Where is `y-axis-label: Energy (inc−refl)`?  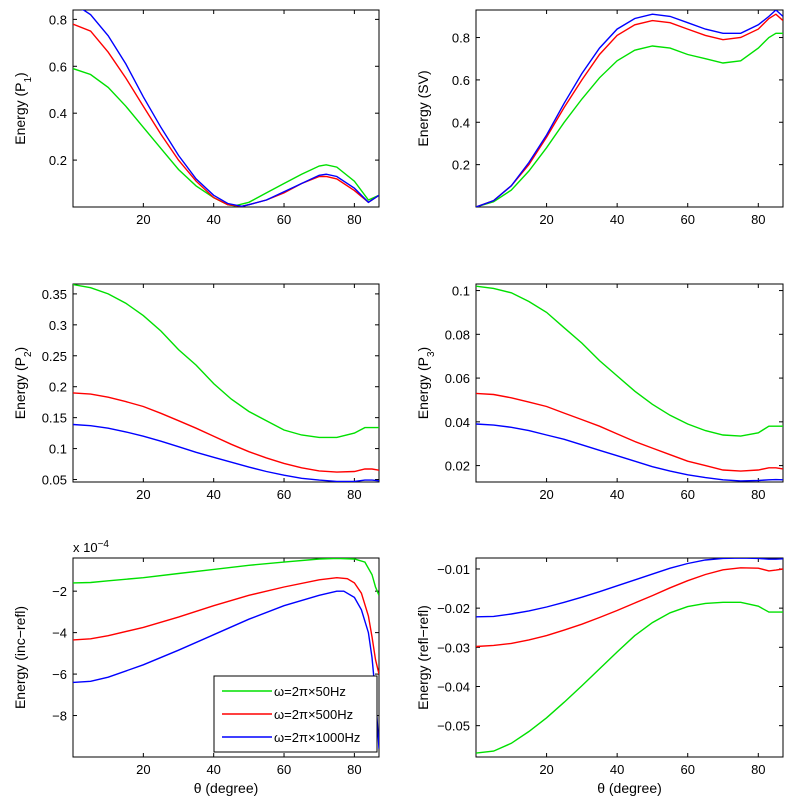 y-axis-label: Energy (inc−refl) is located at coordinates (20, 657).